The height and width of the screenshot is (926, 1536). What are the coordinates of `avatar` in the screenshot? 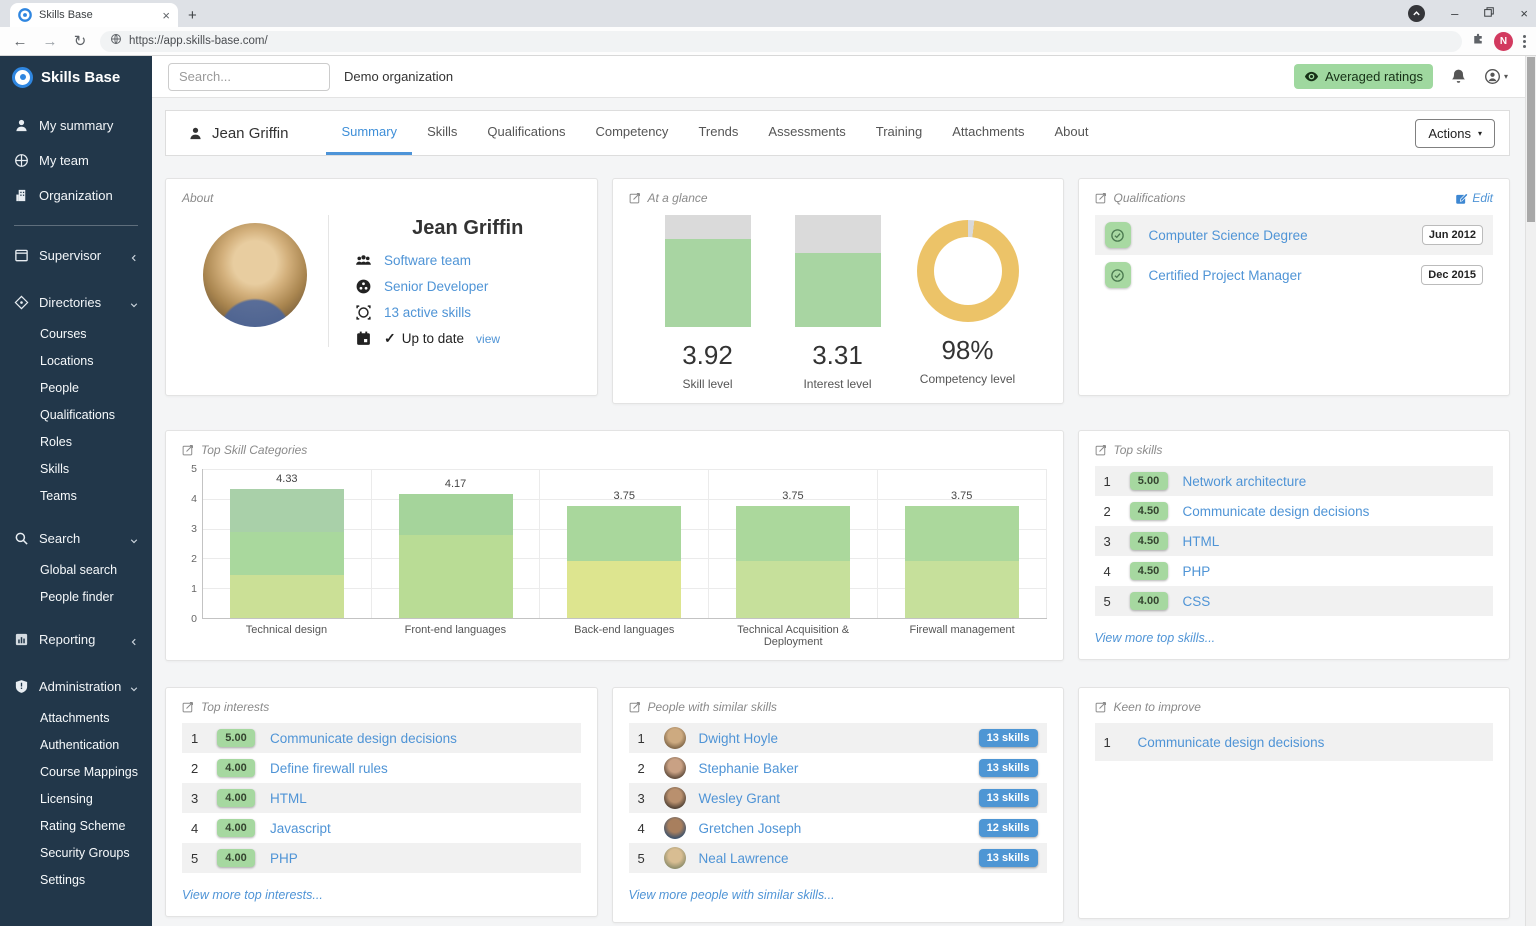 It's located at (674, 828).